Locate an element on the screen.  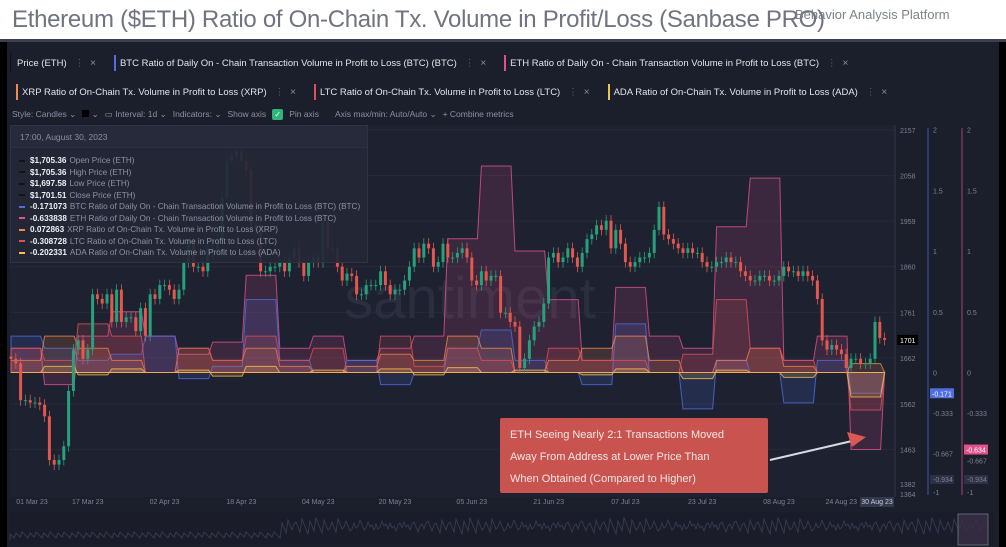
interval-select: ▭ Interval: 1d ⌄ is located at coordinates (135, 113).